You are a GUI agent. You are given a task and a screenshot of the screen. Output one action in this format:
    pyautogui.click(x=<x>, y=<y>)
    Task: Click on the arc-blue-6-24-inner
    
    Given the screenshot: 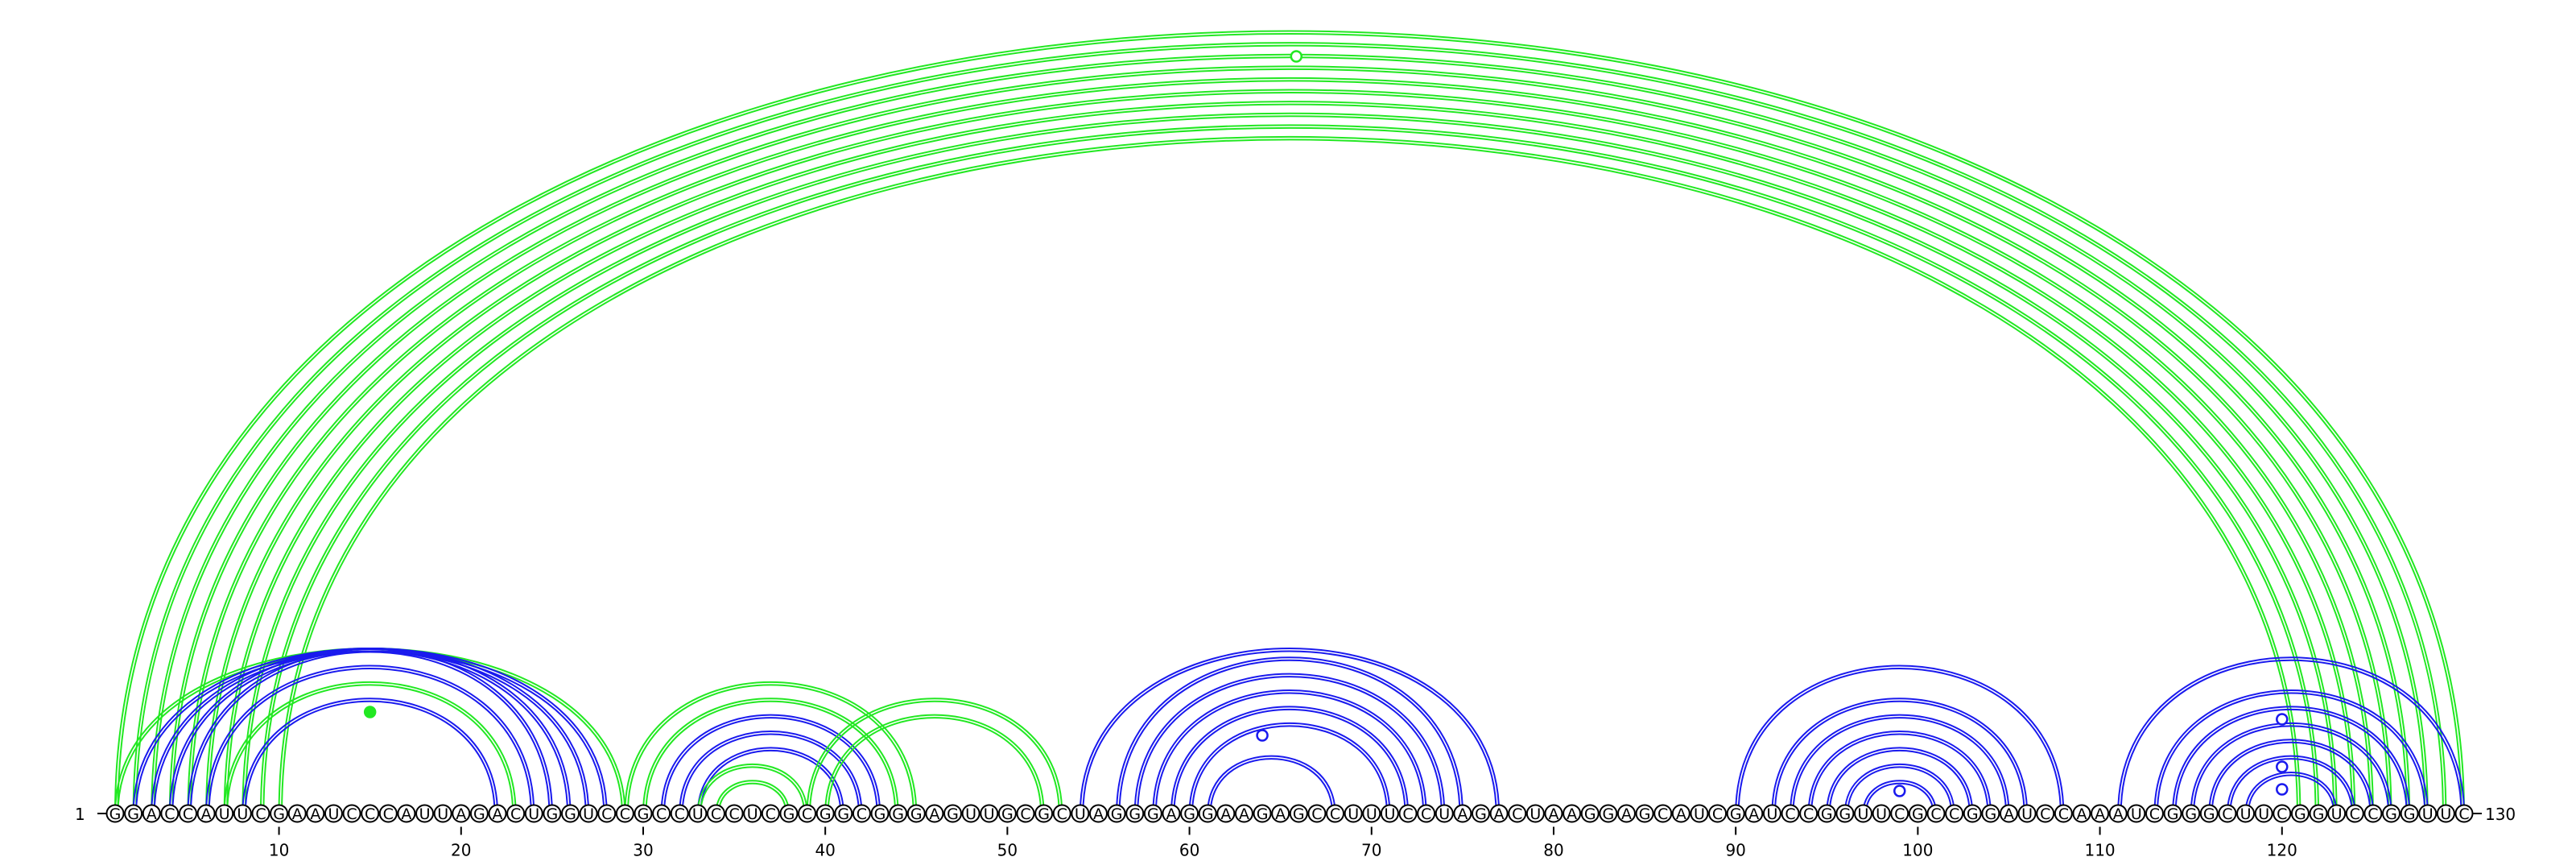 What is the action you would take?
    pyautogui.click(x=370, y=740)
    